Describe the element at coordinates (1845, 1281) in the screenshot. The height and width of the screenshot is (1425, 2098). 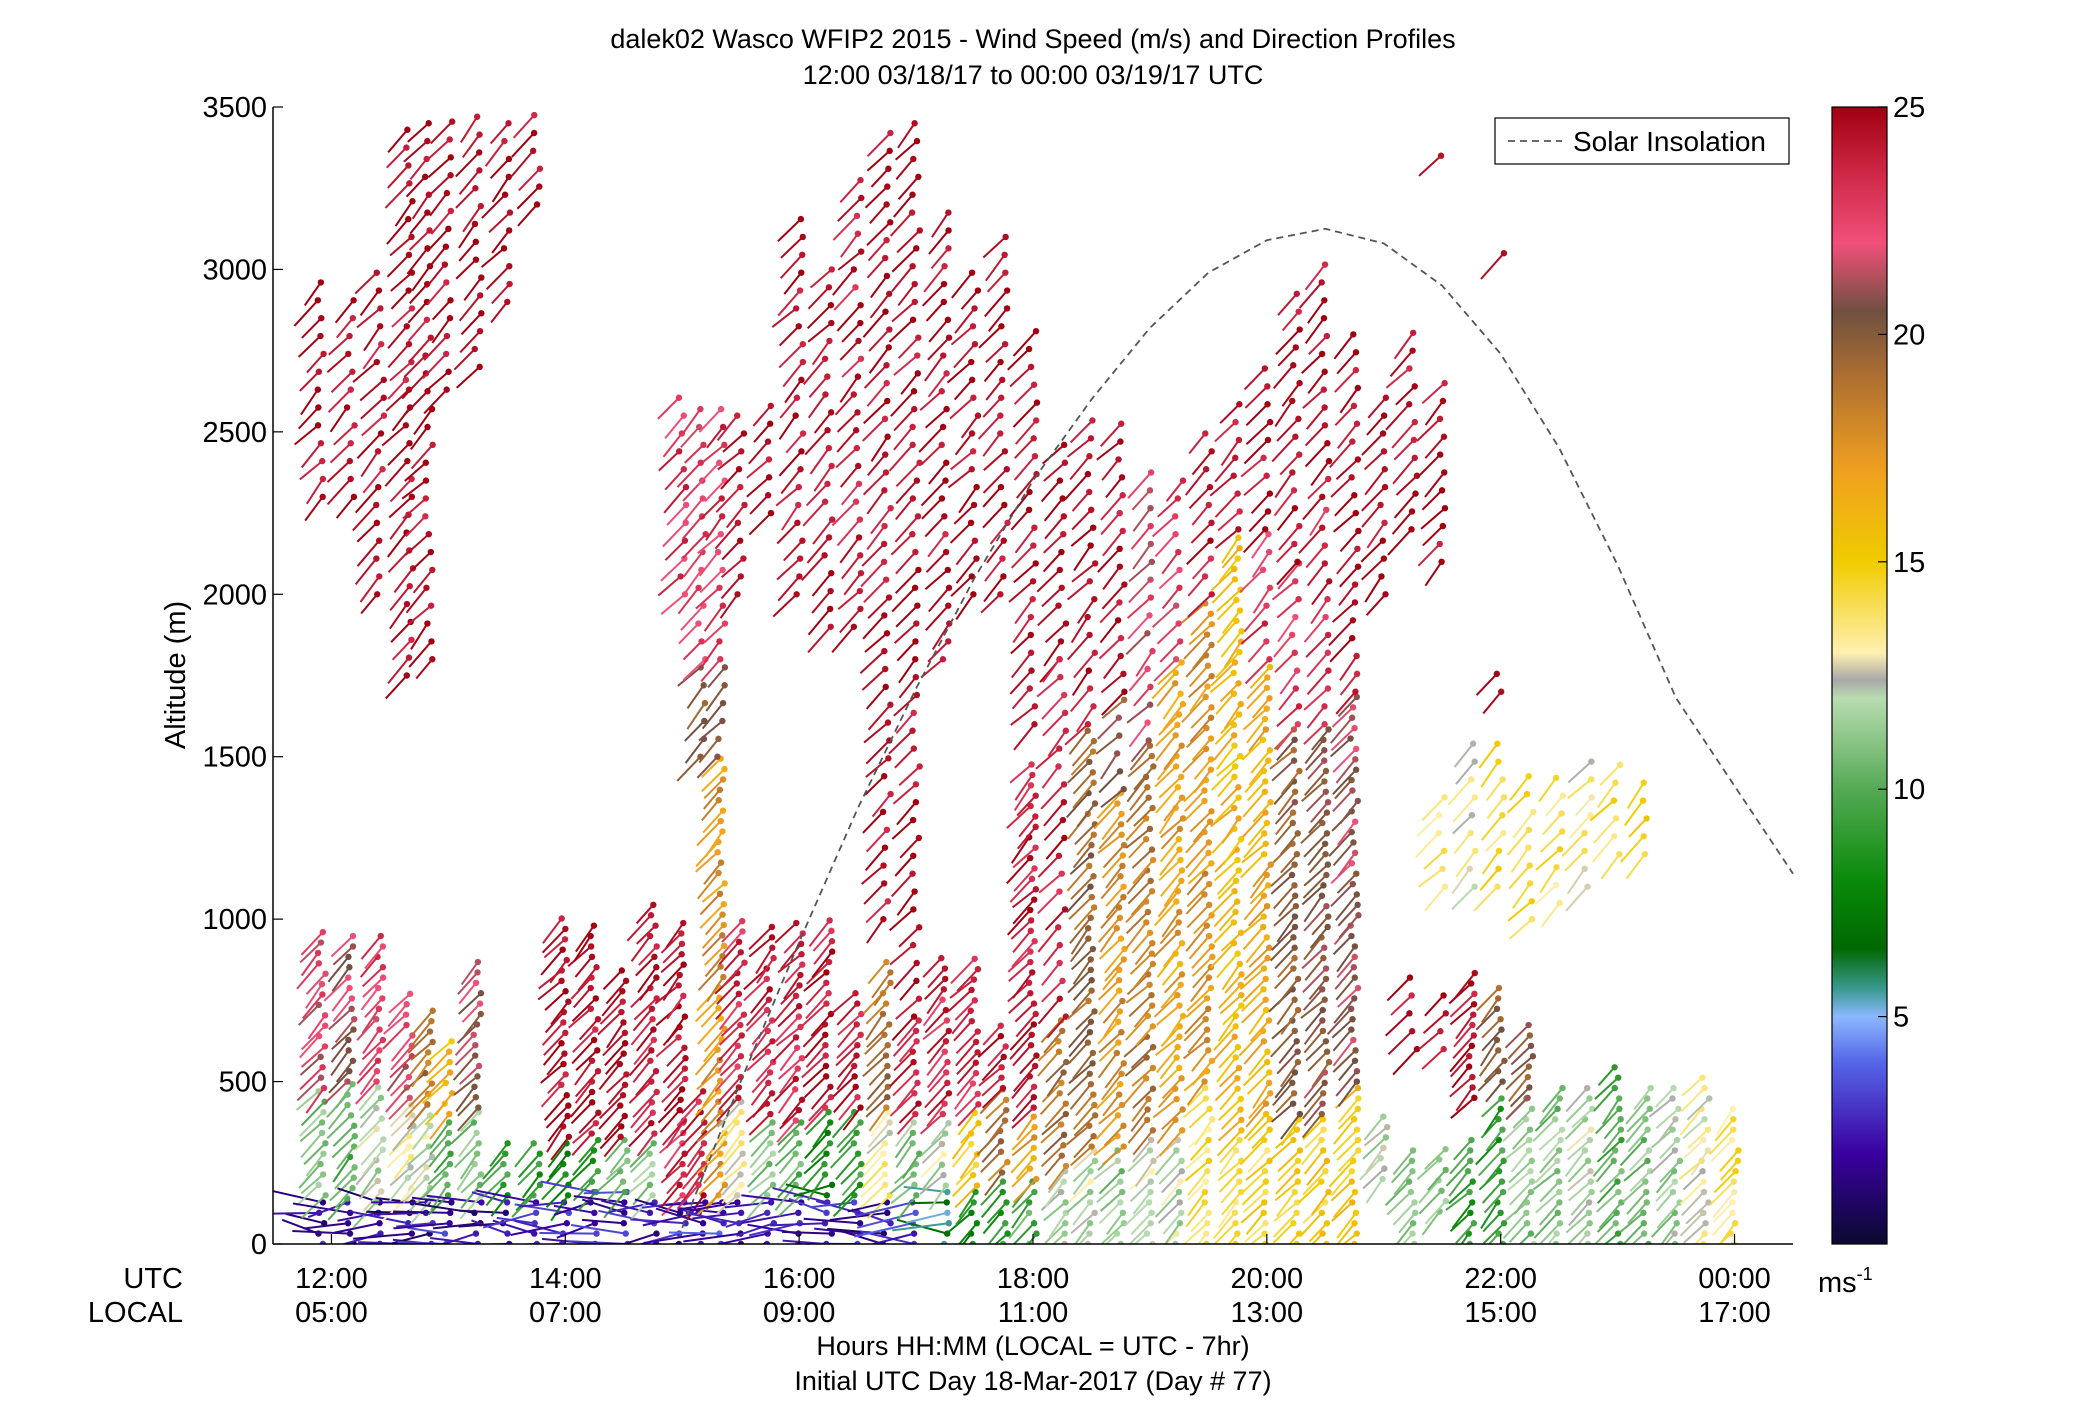
I see `colorbar-unit: ms-1` at that location.